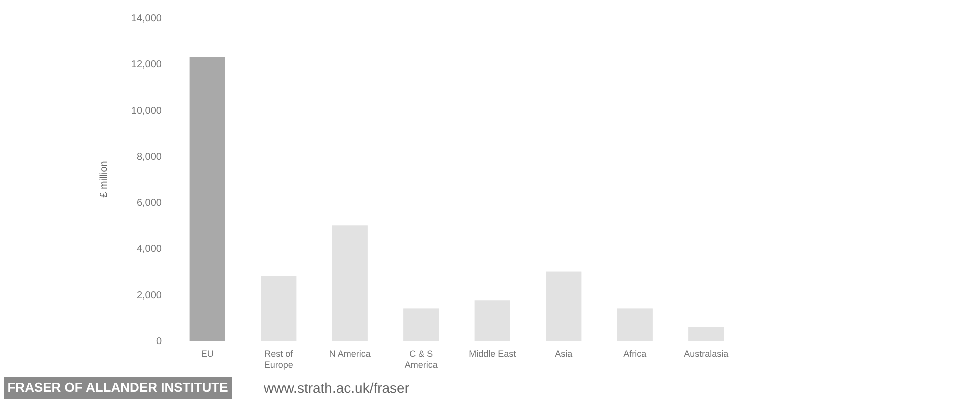 The height and width of the screenshot is (414, 962). What do you see at coordinates (118, 387) in the screenshot?
I see `text: FRASER OF ALLANDER INSTITUTE` at bounding box center [118, 387].